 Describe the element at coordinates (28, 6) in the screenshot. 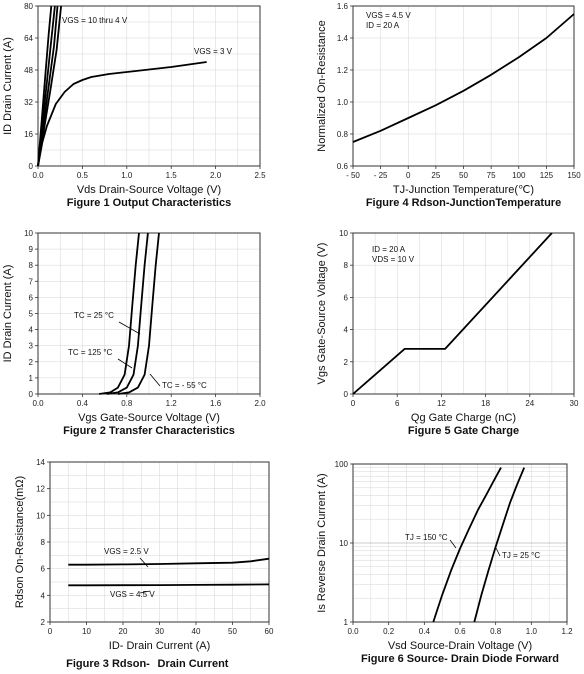

I see `y-tick-label: 80` at that location.